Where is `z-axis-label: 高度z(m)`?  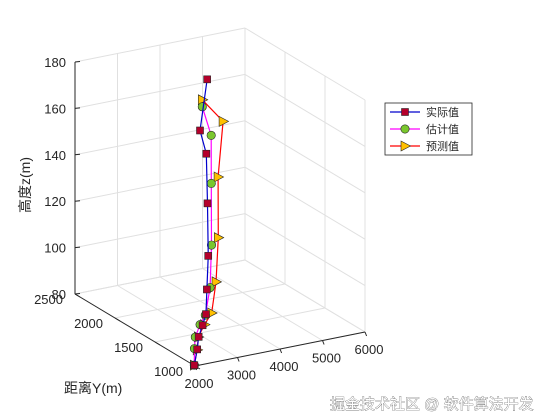
z-axis-label: 高度z(m) is located at coordinates (25, 185).